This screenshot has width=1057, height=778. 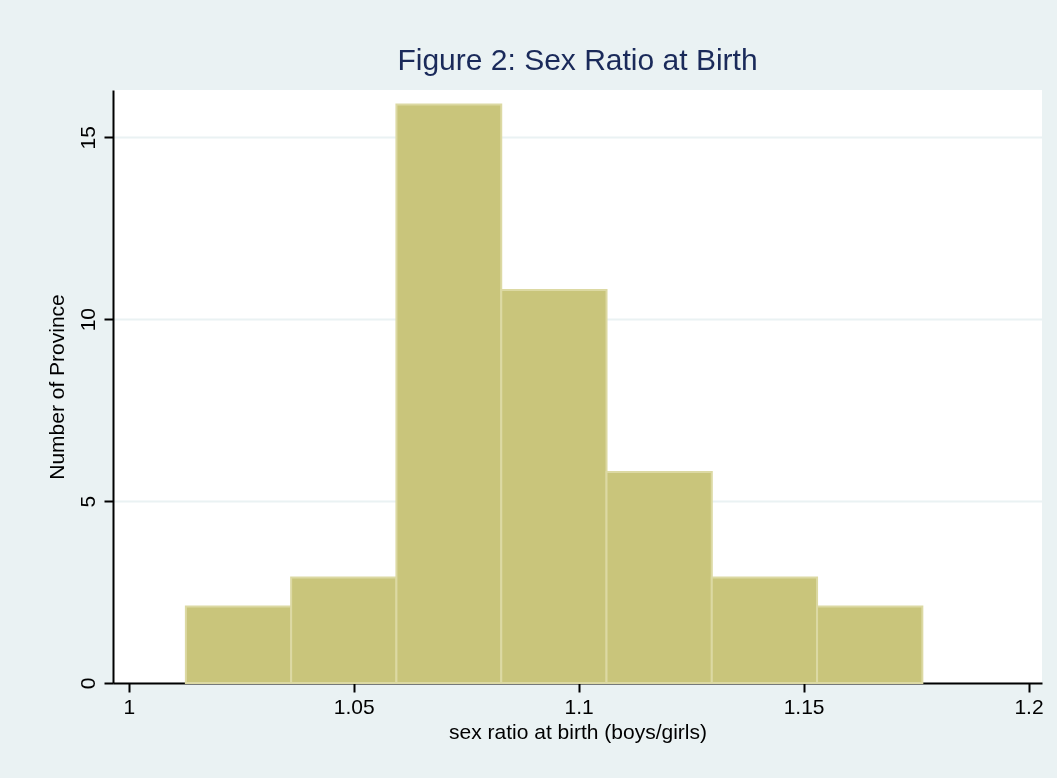 What do you see at coordinates (577, 59) in the screenshot?
I see `chart-title: Figure 2: Sex Ratio at Birth` at bounding box center [577, 59].